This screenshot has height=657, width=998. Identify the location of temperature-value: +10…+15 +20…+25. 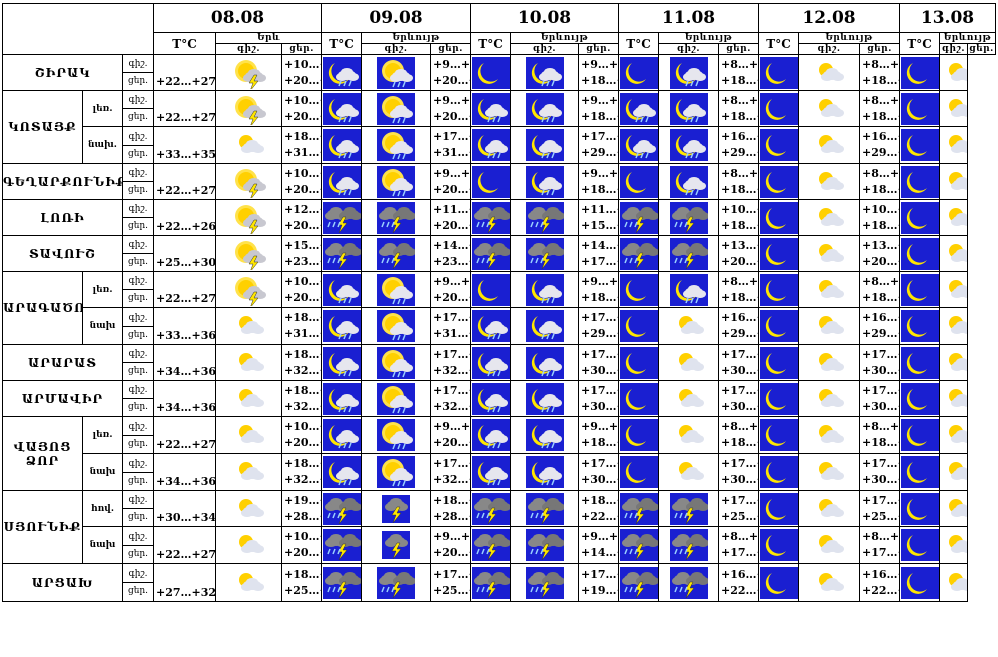
(302, 545).